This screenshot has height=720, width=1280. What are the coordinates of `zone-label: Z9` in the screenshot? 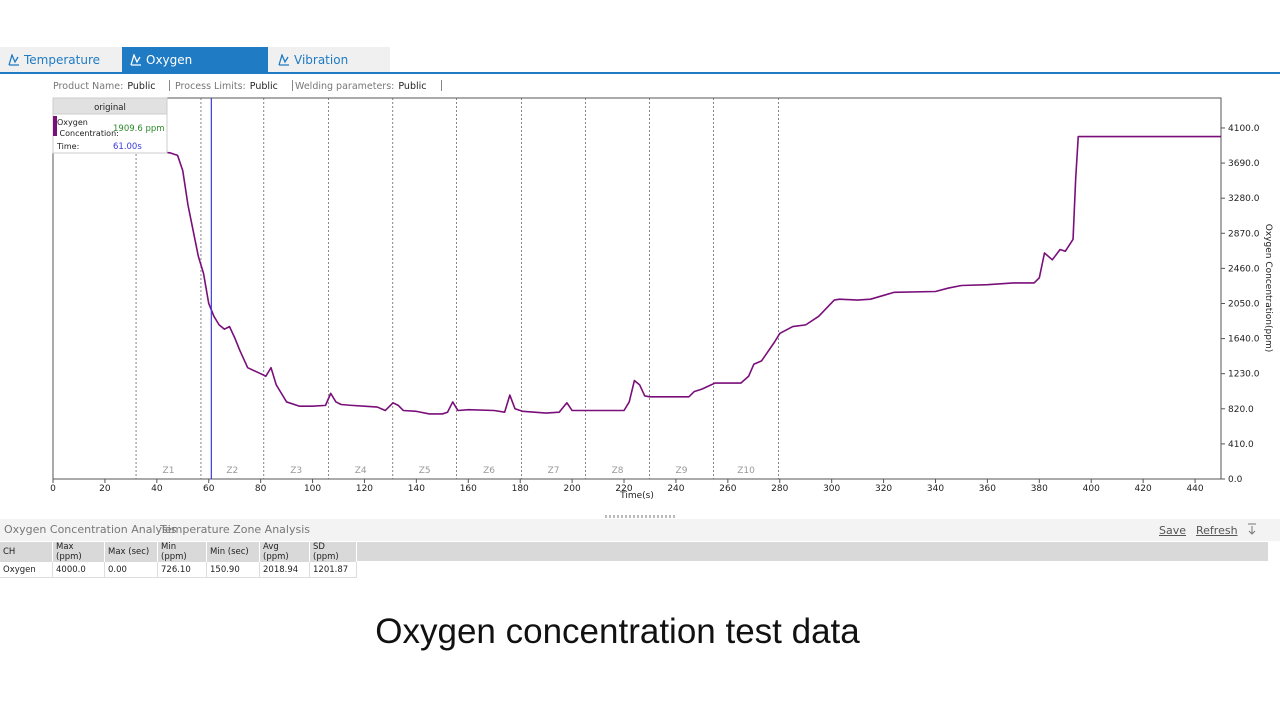 It's located at (682, 471).